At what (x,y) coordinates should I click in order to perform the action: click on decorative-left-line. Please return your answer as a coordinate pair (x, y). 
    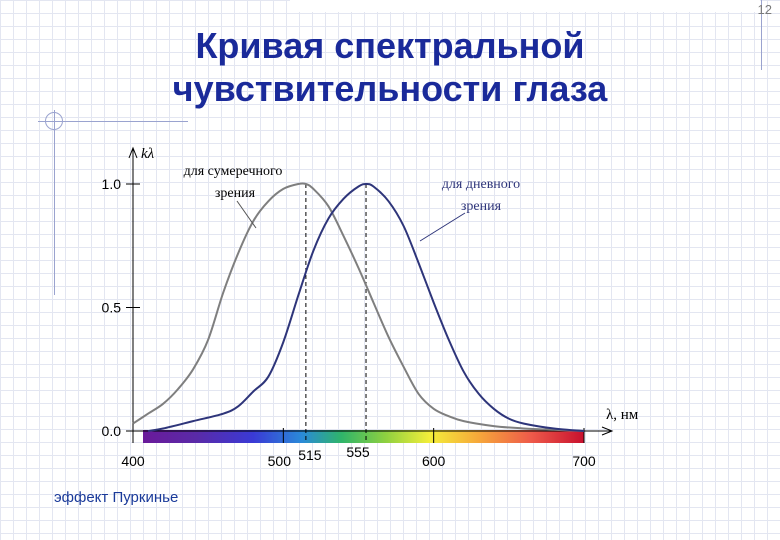
    Looking at the image, I should click on (54, 202).